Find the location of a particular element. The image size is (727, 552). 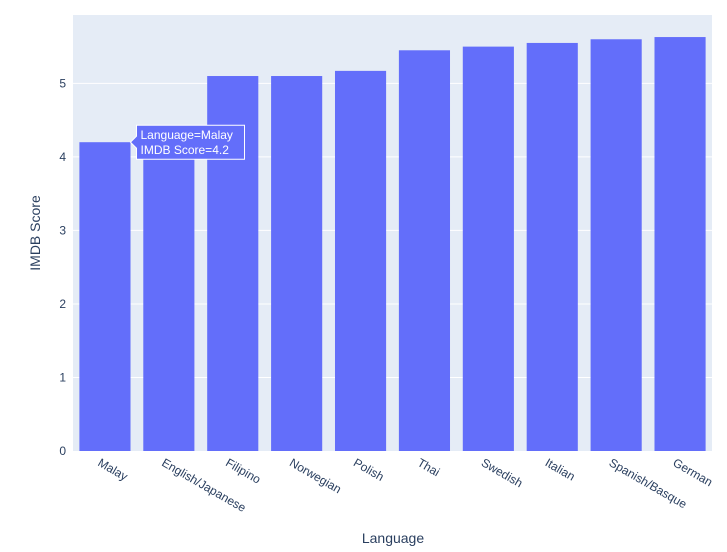

y-axis-title: IMDB Score is located at coordinates (35, 233).